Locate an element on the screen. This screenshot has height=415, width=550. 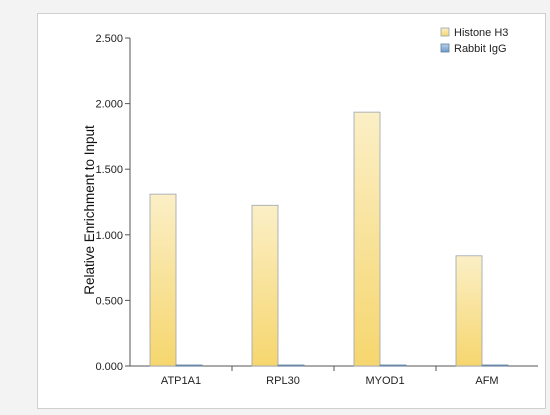
bar-rabbit-igg-afm is located at coordinates (495, 365).